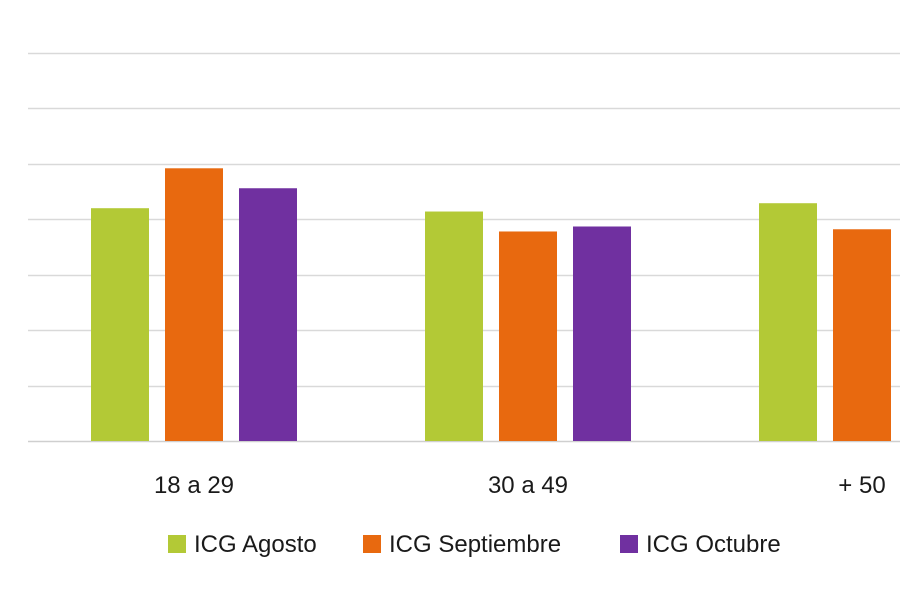 The width and height of the screenshot is (900, 605). I want to click on legend: ICG Agosto ICG Septiembre ICG Octubre, so click(474, 544).